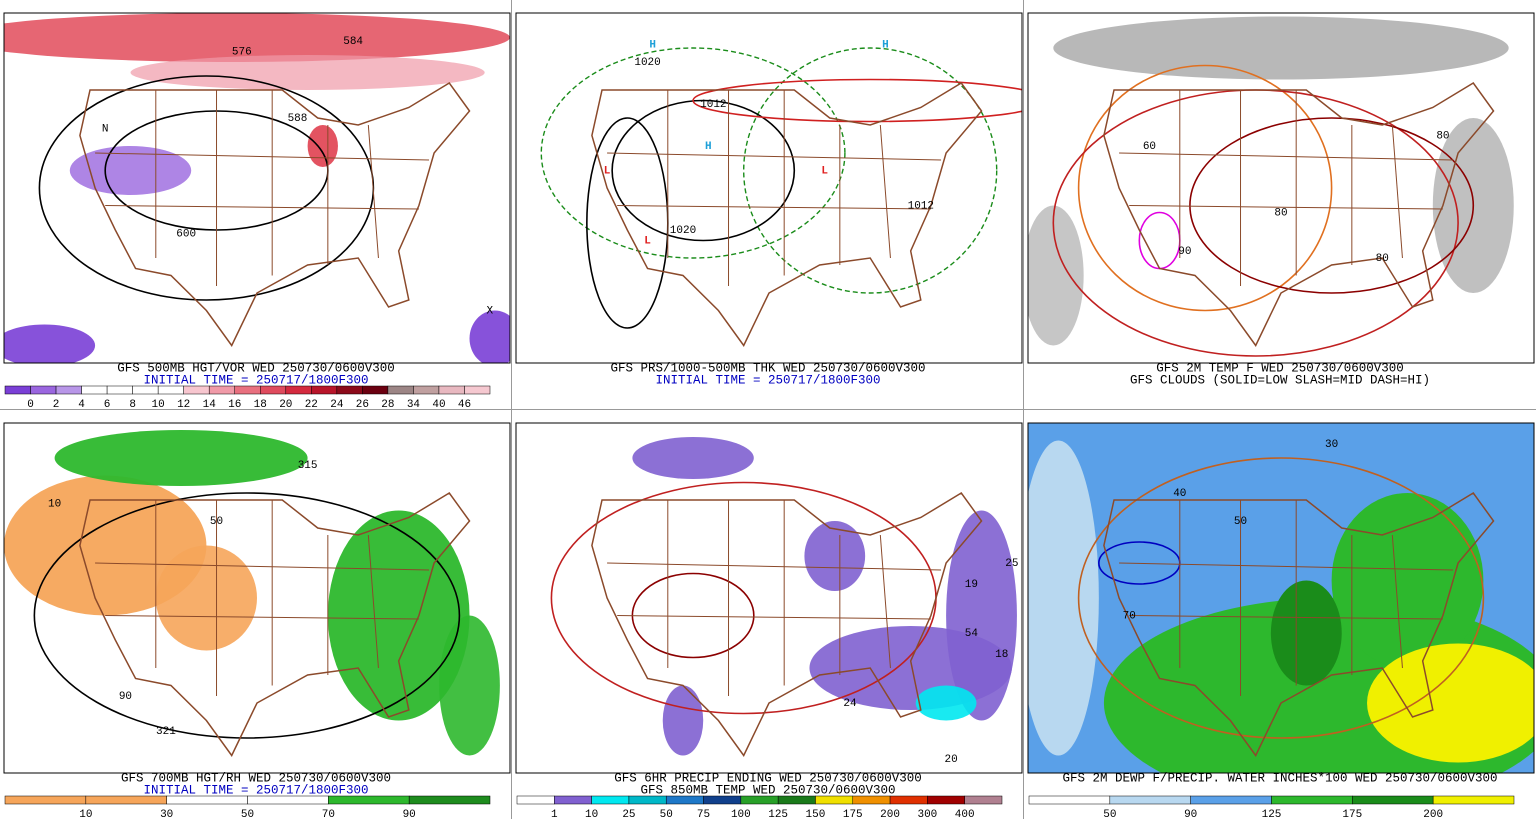 The width and height of the screenshot is (1536, 819). I want to click on colorbar-label: 8, so click(132, 405).